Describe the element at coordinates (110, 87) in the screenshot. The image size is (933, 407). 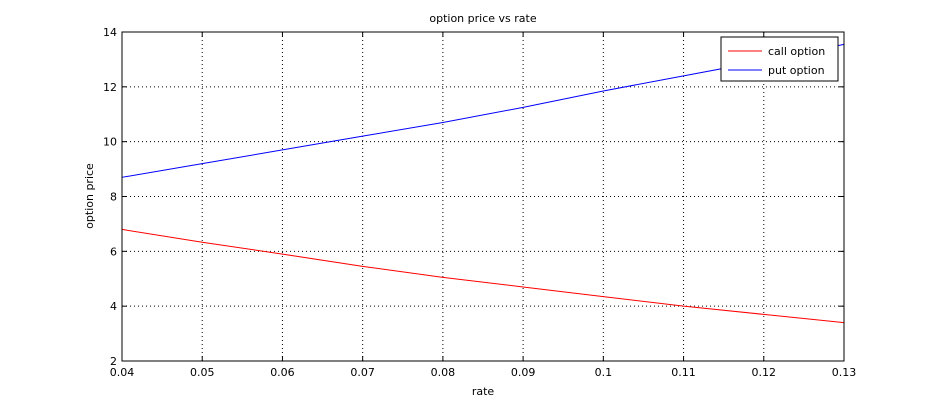
I see `y-tick-label: 12` at that location.